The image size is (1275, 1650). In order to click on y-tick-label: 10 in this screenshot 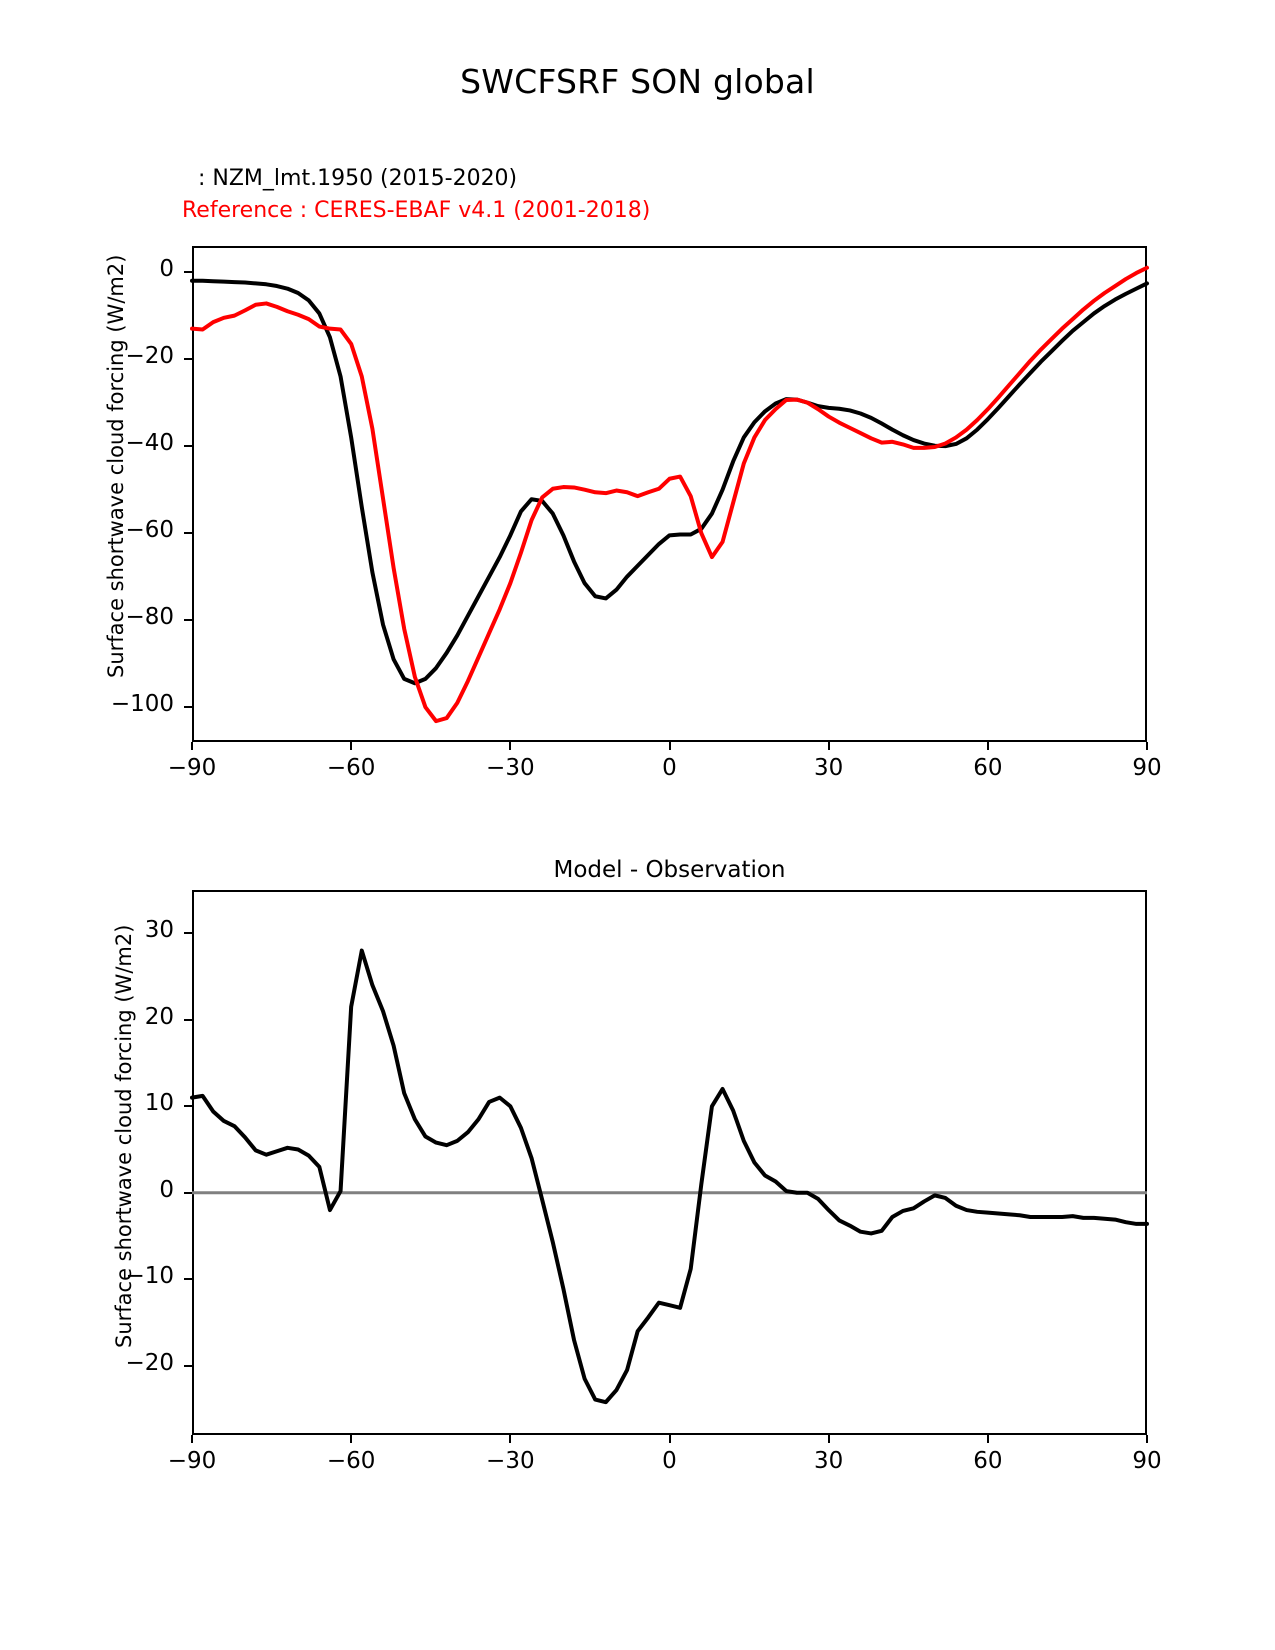, I will do `click(159, 1103)`.